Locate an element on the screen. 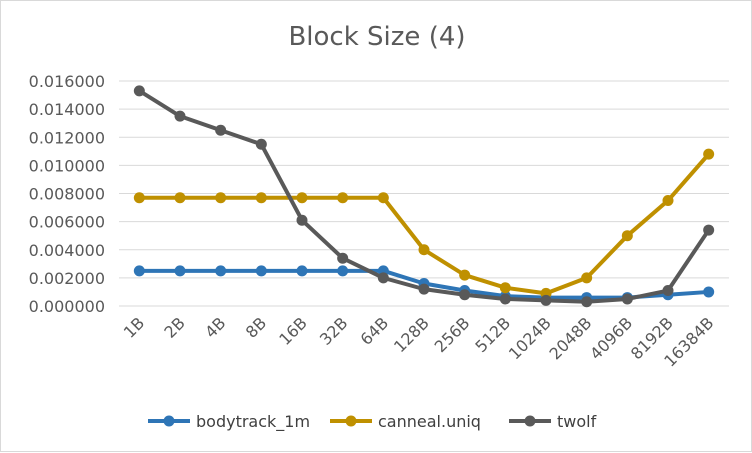 The height and width of the screenshot is (453, 752). legend-item-canneal.uniq: canneal.uniq is located at coordinates (405, 421).